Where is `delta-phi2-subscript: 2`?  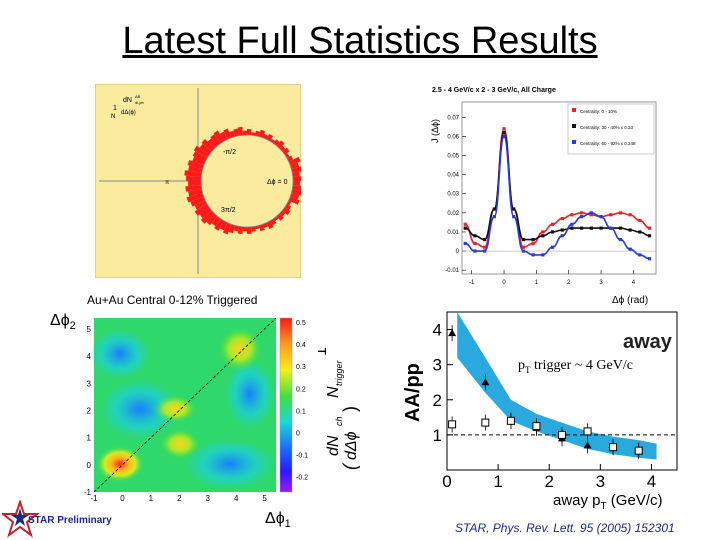
delta-phi2-subscript: 2 is located at coordinates (72, 326).